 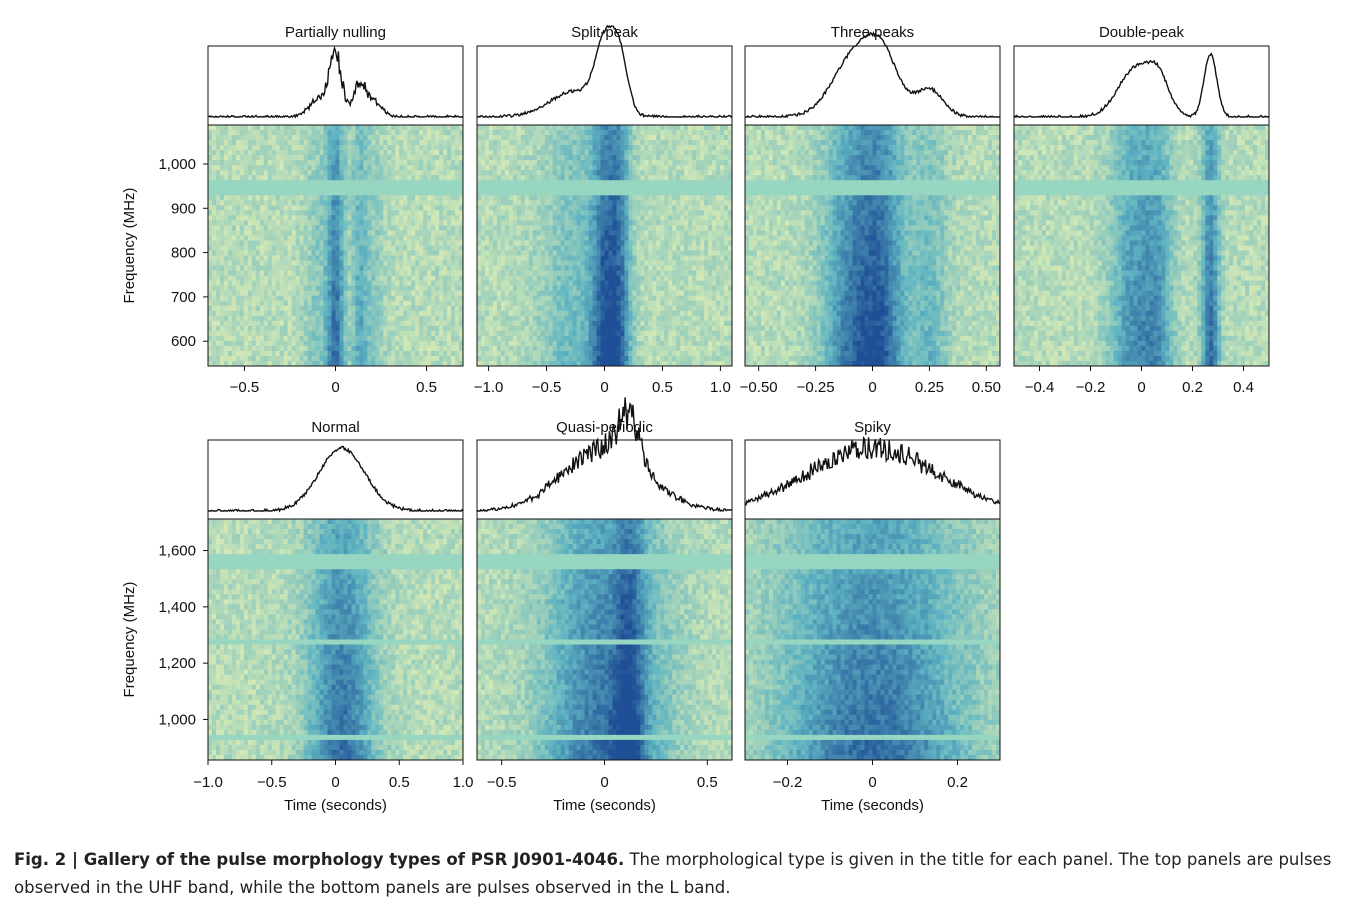 I want to click on y-tick-label: 900, so click(x=183, y=208).